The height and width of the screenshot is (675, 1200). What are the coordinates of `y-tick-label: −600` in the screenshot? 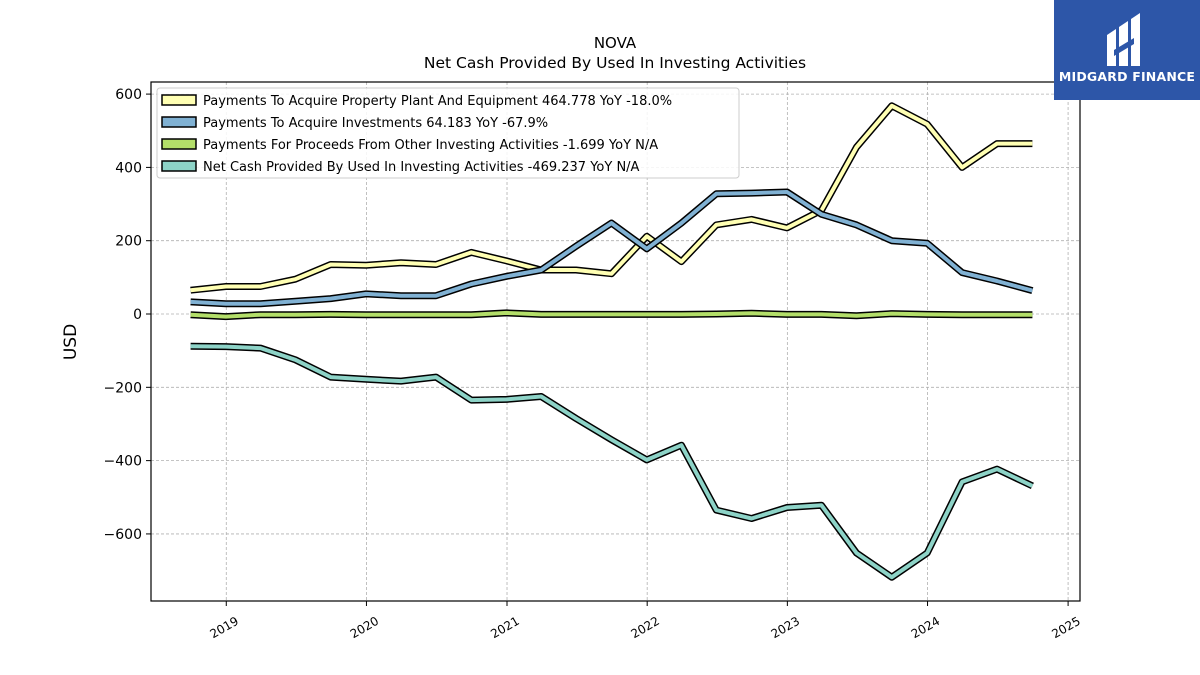 It's located at (123, 535).